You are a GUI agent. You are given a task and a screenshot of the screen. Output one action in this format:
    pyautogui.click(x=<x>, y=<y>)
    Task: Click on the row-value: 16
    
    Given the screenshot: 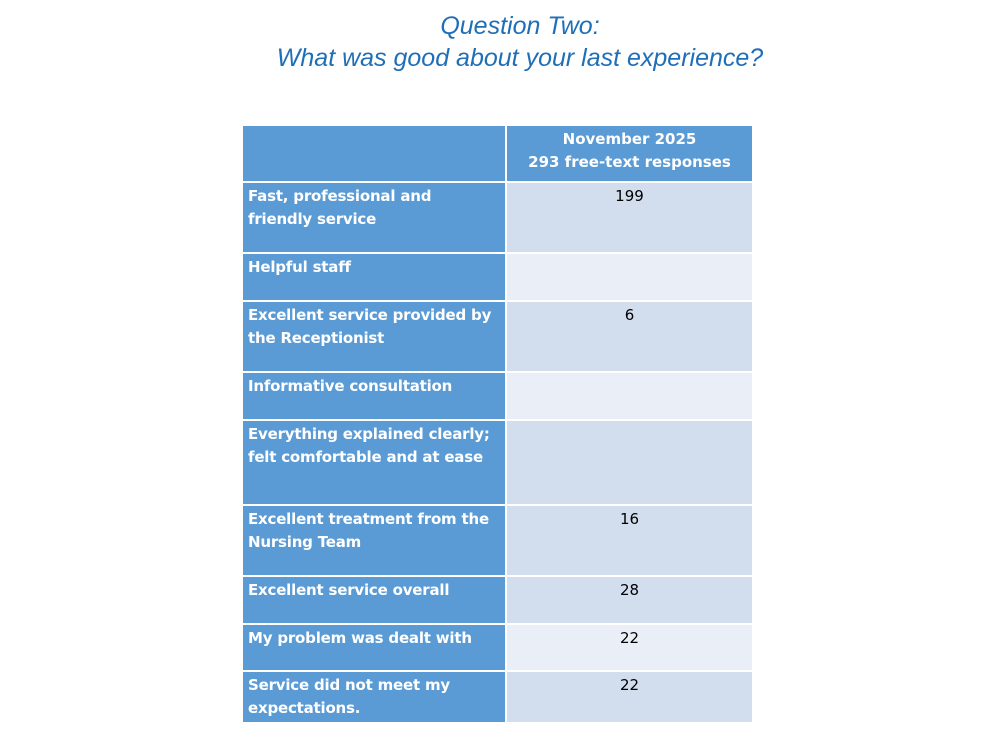 What is the action you would take?
    pyautogui.click(x=629, y=540)
    